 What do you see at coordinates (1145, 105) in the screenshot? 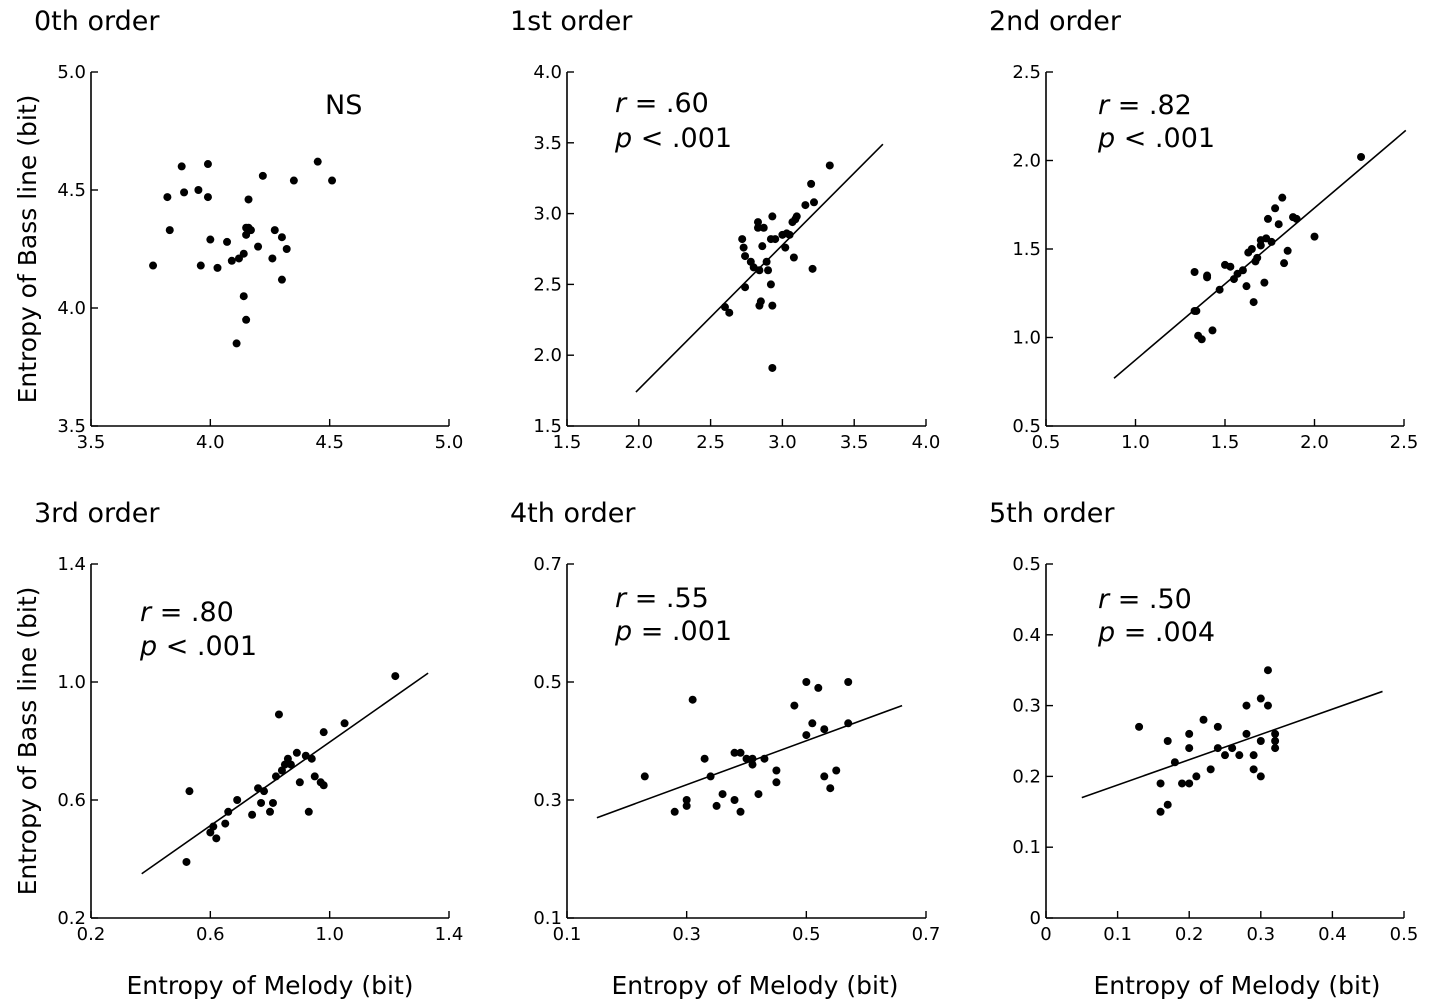
I see `r-value-label: r = .82` at bounding box center [1145, 105].